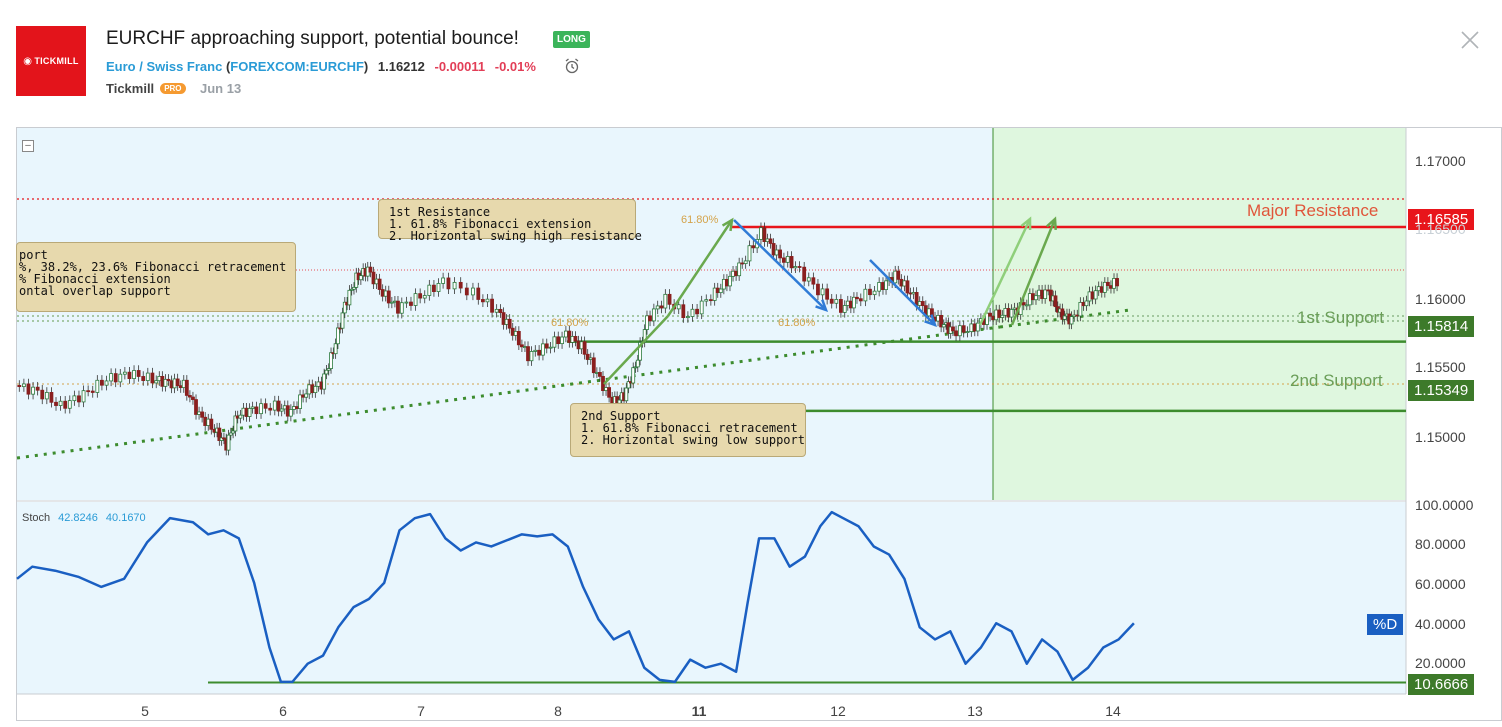  What do you see at coordinates (1440, 544) in the screenshot?
I see `stoch-tick-2: 80.0000` at bounding box center [1440, 544].